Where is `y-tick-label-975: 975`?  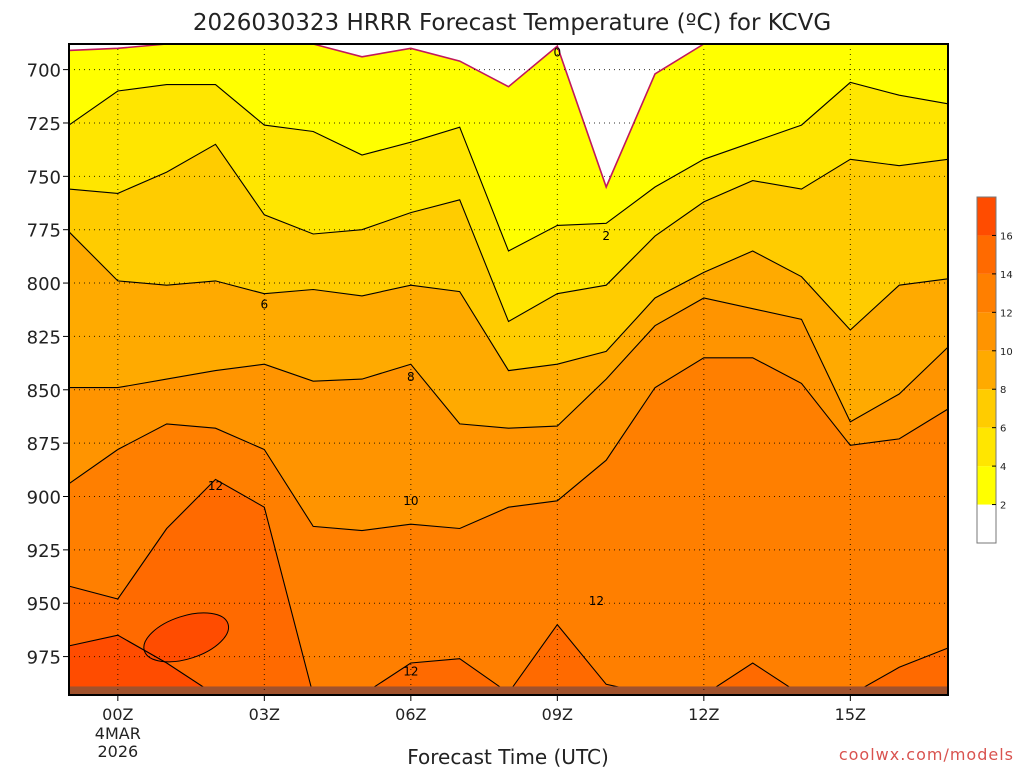
y-tick-label-975: 975 is located at coordinates (44, 658).